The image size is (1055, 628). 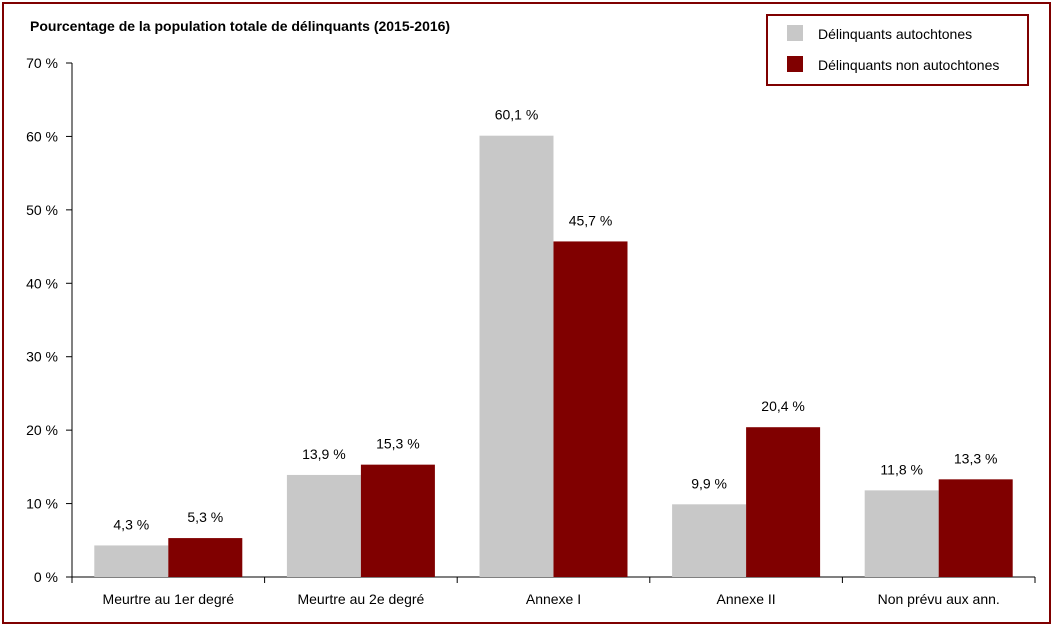 I want to click on data-label: 13,9 %, so click(x=324, y=454).